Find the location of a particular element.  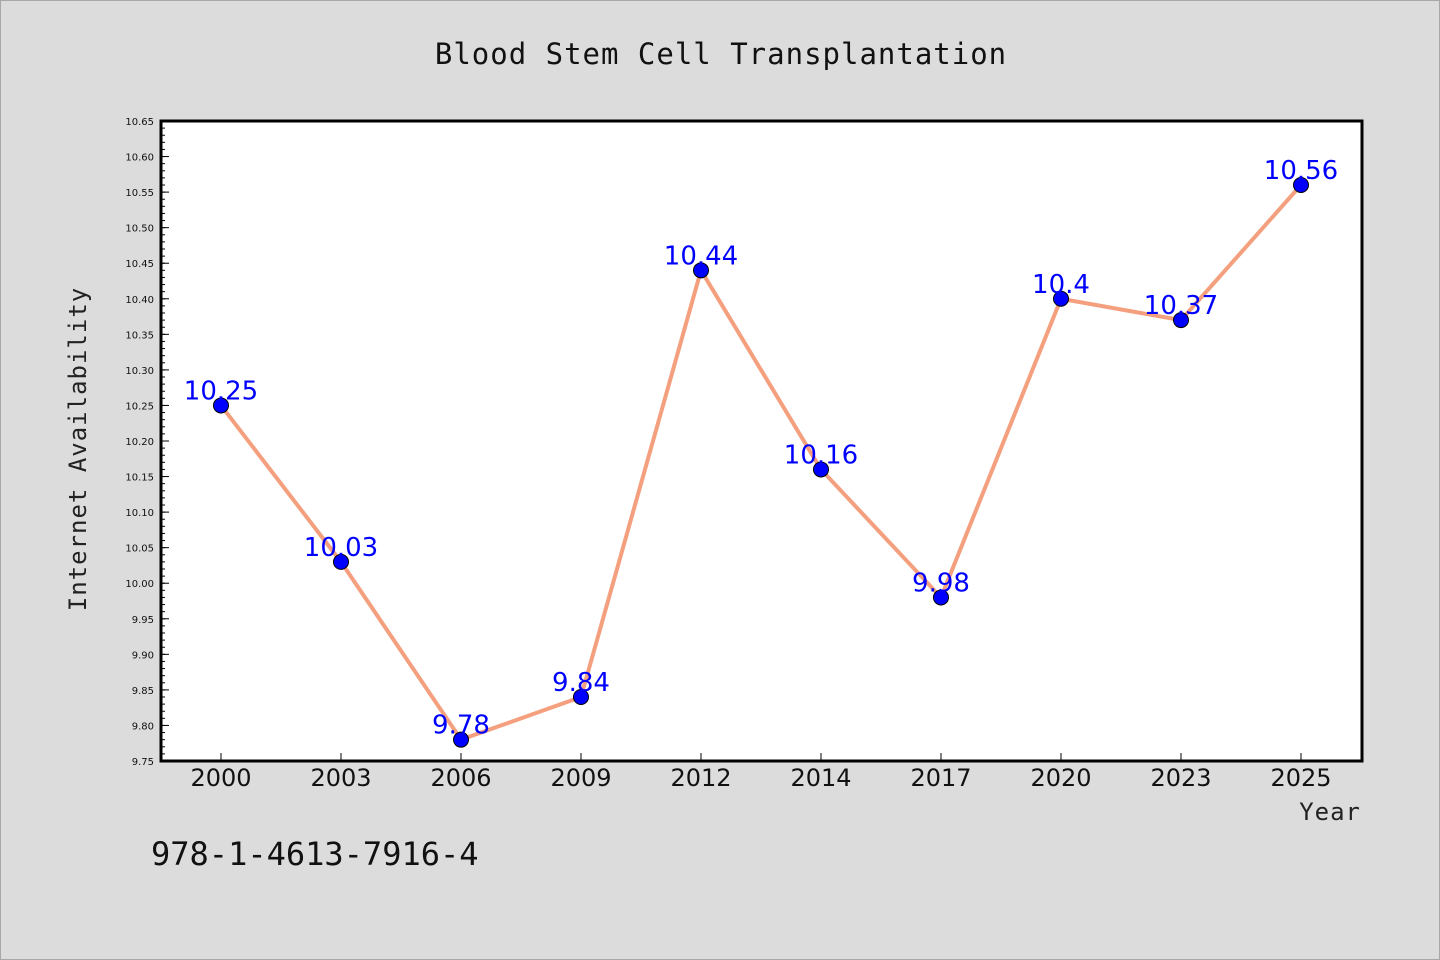

data-label: 10.56 is located at coordinates (1301, 171).